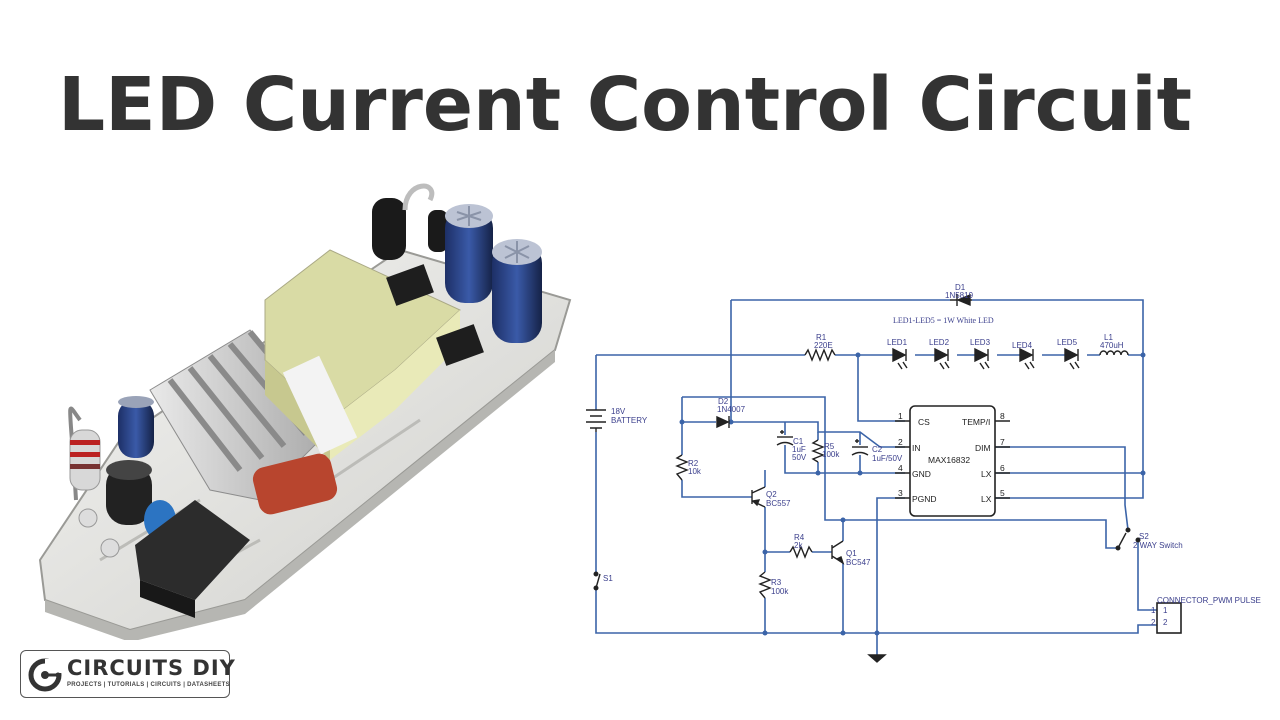 Image resolution: width=1280 pixels, height=720 pixels. What do you see at coordinates (799, 457) in the screenshot?
I see `c1-voltage: 50V` at bounding box center [799, 457].